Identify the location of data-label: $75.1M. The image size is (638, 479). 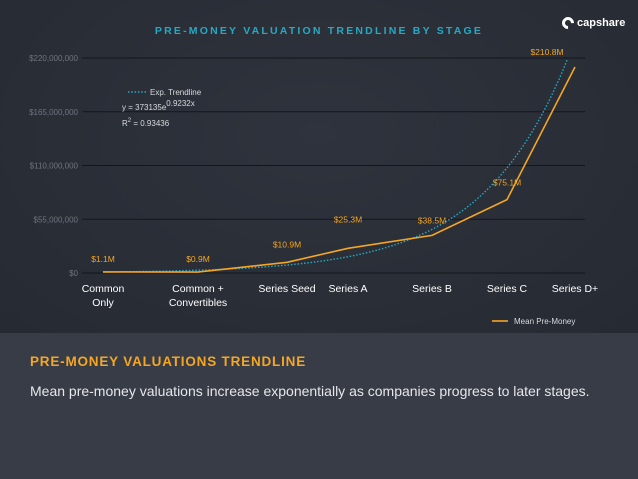
(507, 183).